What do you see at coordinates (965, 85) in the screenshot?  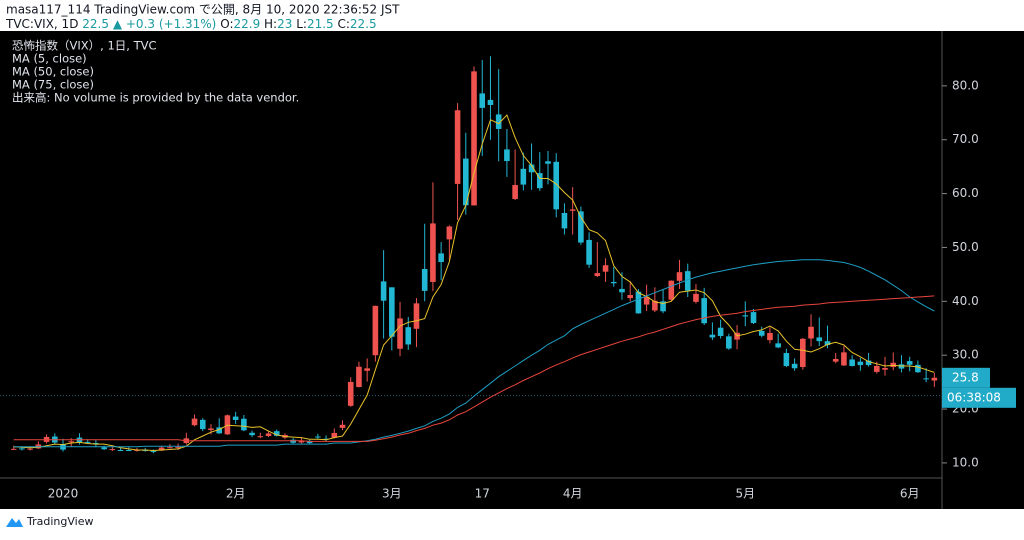 I see `y-tick-label: 80.0` at bounding box center [965, 85].